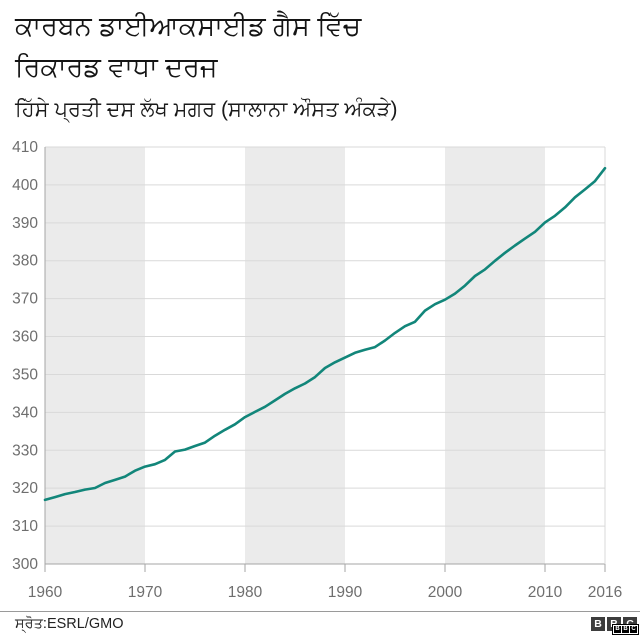 The width and height of the screenshot is (640, 640). I want to click on bbc-logo-mini-block-b2: B, so click(625, 629).